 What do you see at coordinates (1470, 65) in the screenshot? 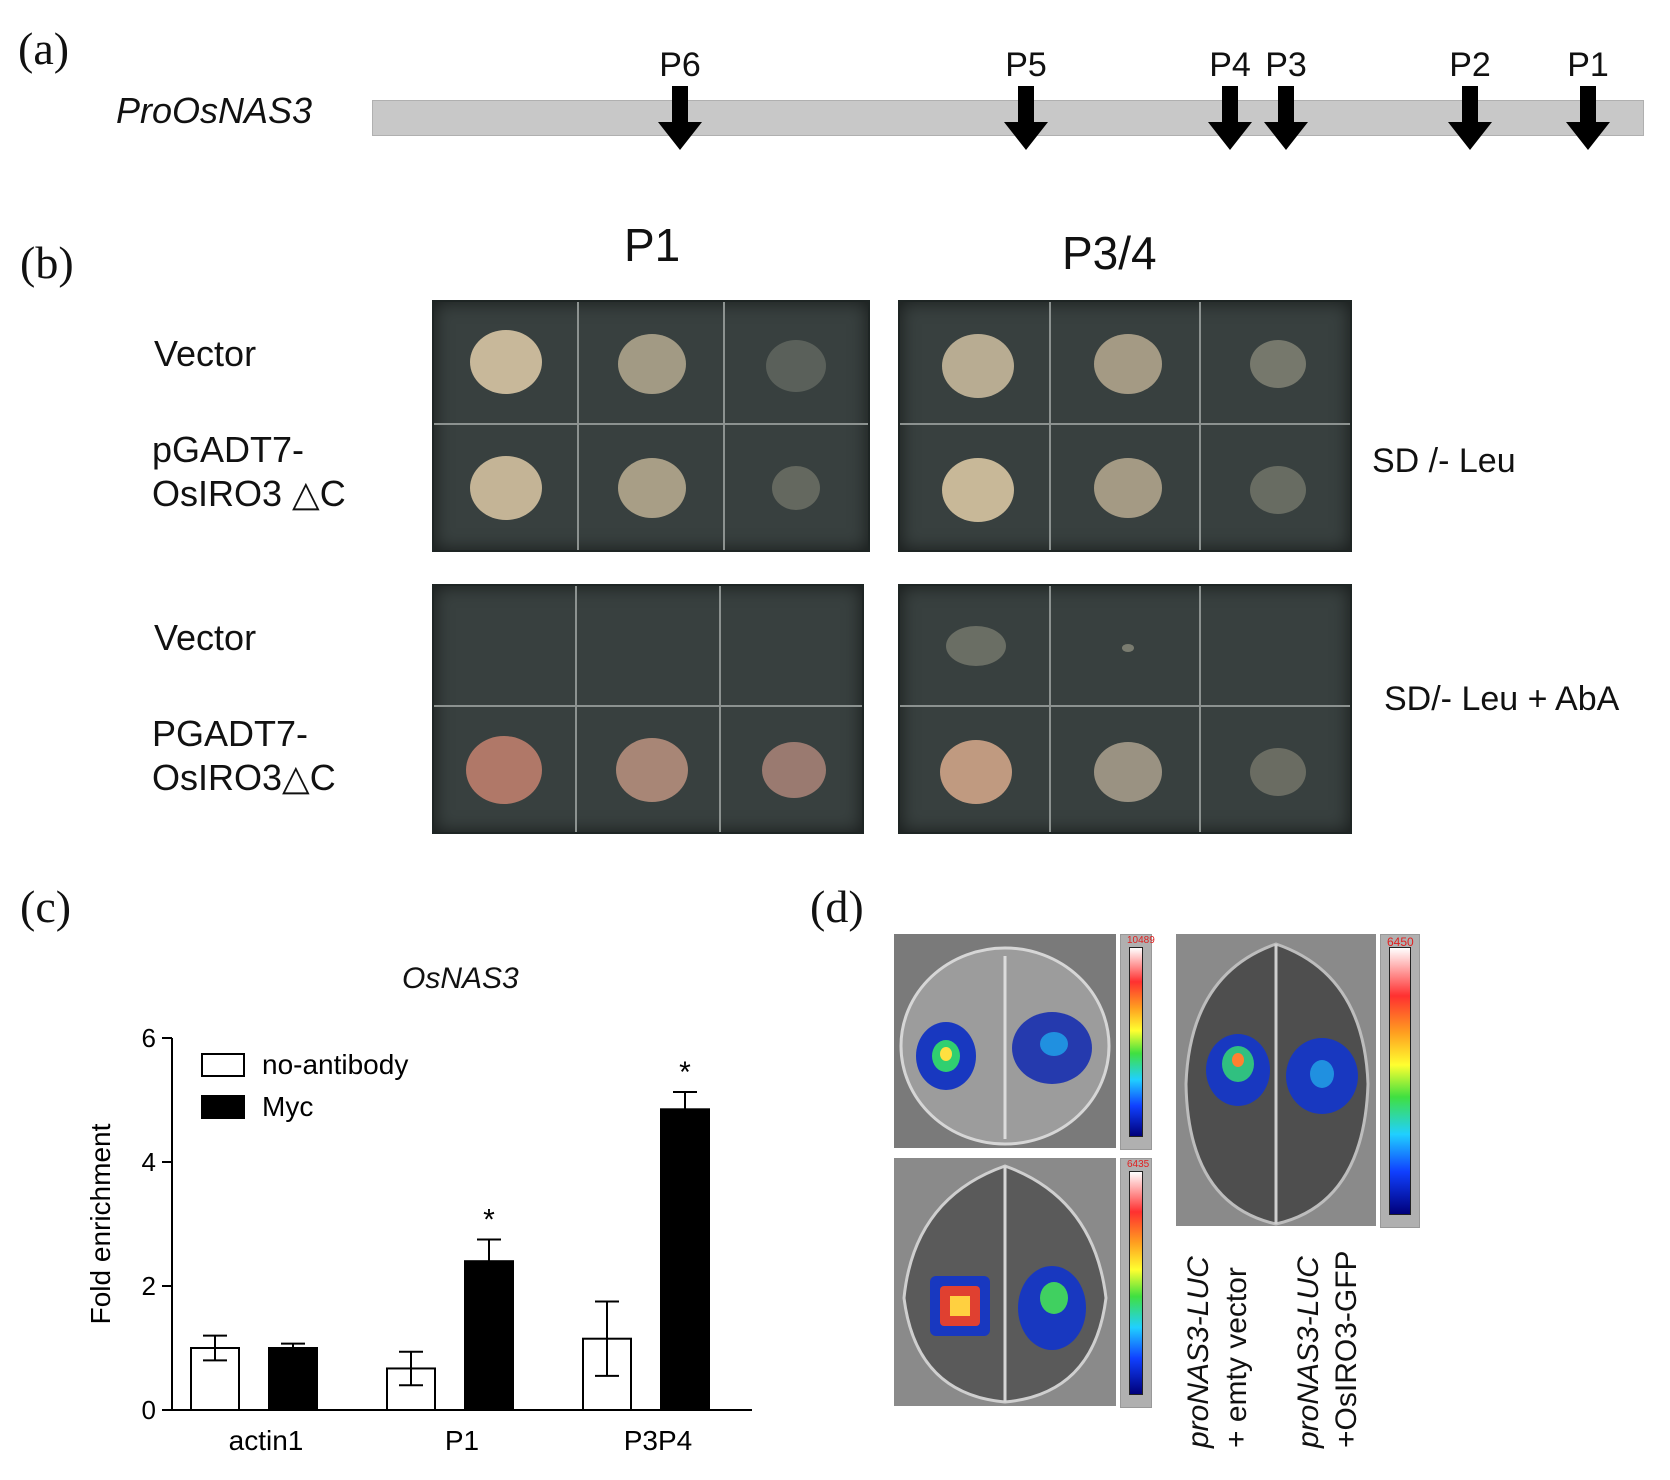
I see `promoter-marker-label: P2` at bounding box center [1470, 65].